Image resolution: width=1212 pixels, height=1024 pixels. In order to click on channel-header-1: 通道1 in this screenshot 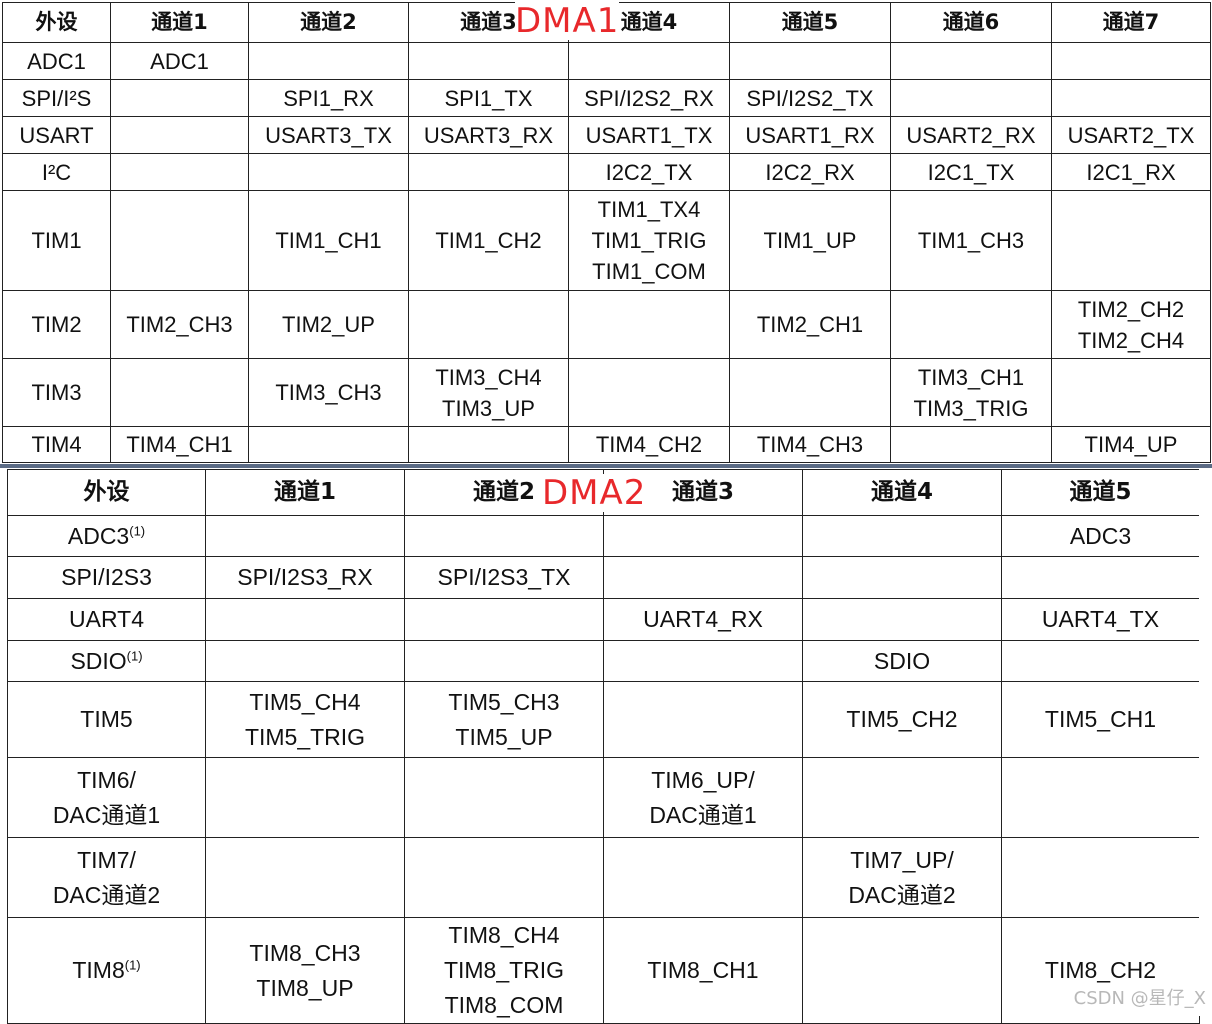, I will do `click(305, 492)`.